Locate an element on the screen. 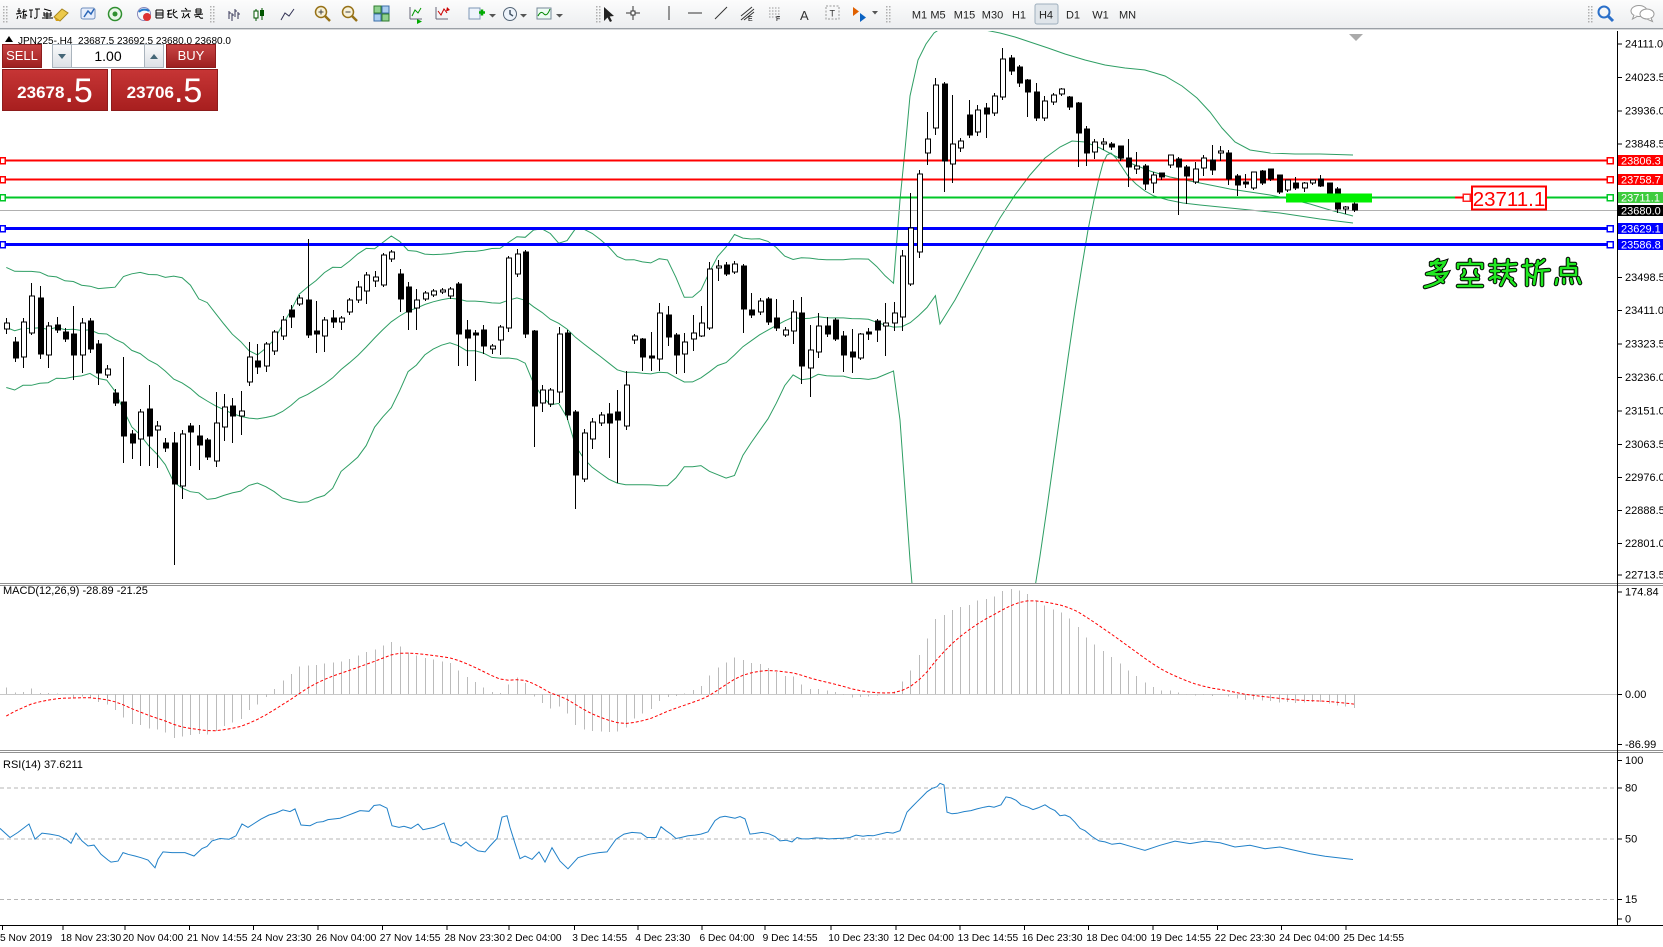 Image resolution: width=1663 pixels, height=947 pixels. svg-text: 174.84 is located at coordinates (1642, 593).